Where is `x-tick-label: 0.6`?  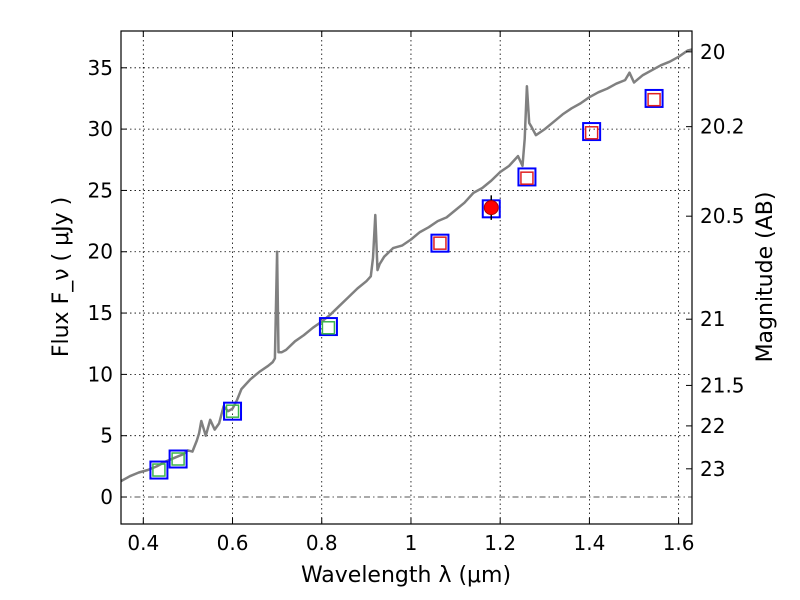
x-tick-label: 0.6 is located at coordinates (233, 543).